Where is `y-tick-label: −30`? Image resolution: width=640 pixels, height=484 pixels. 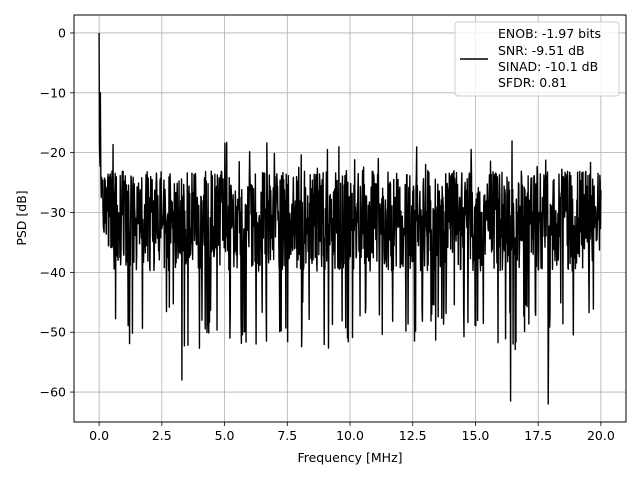
y-tick-label: −30 is located at coordinates (53, 212).